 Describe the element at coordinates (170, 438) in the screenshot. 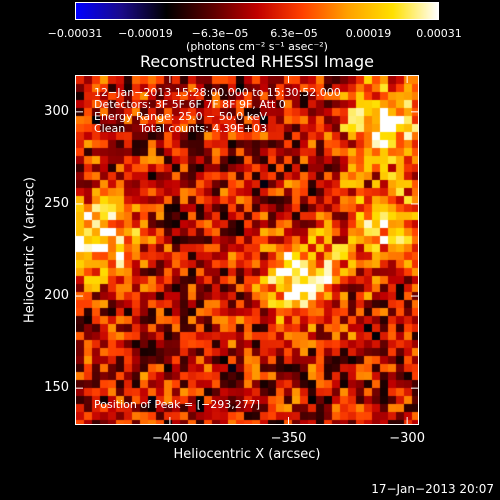

I see `x-tick-label: −400` at that location.